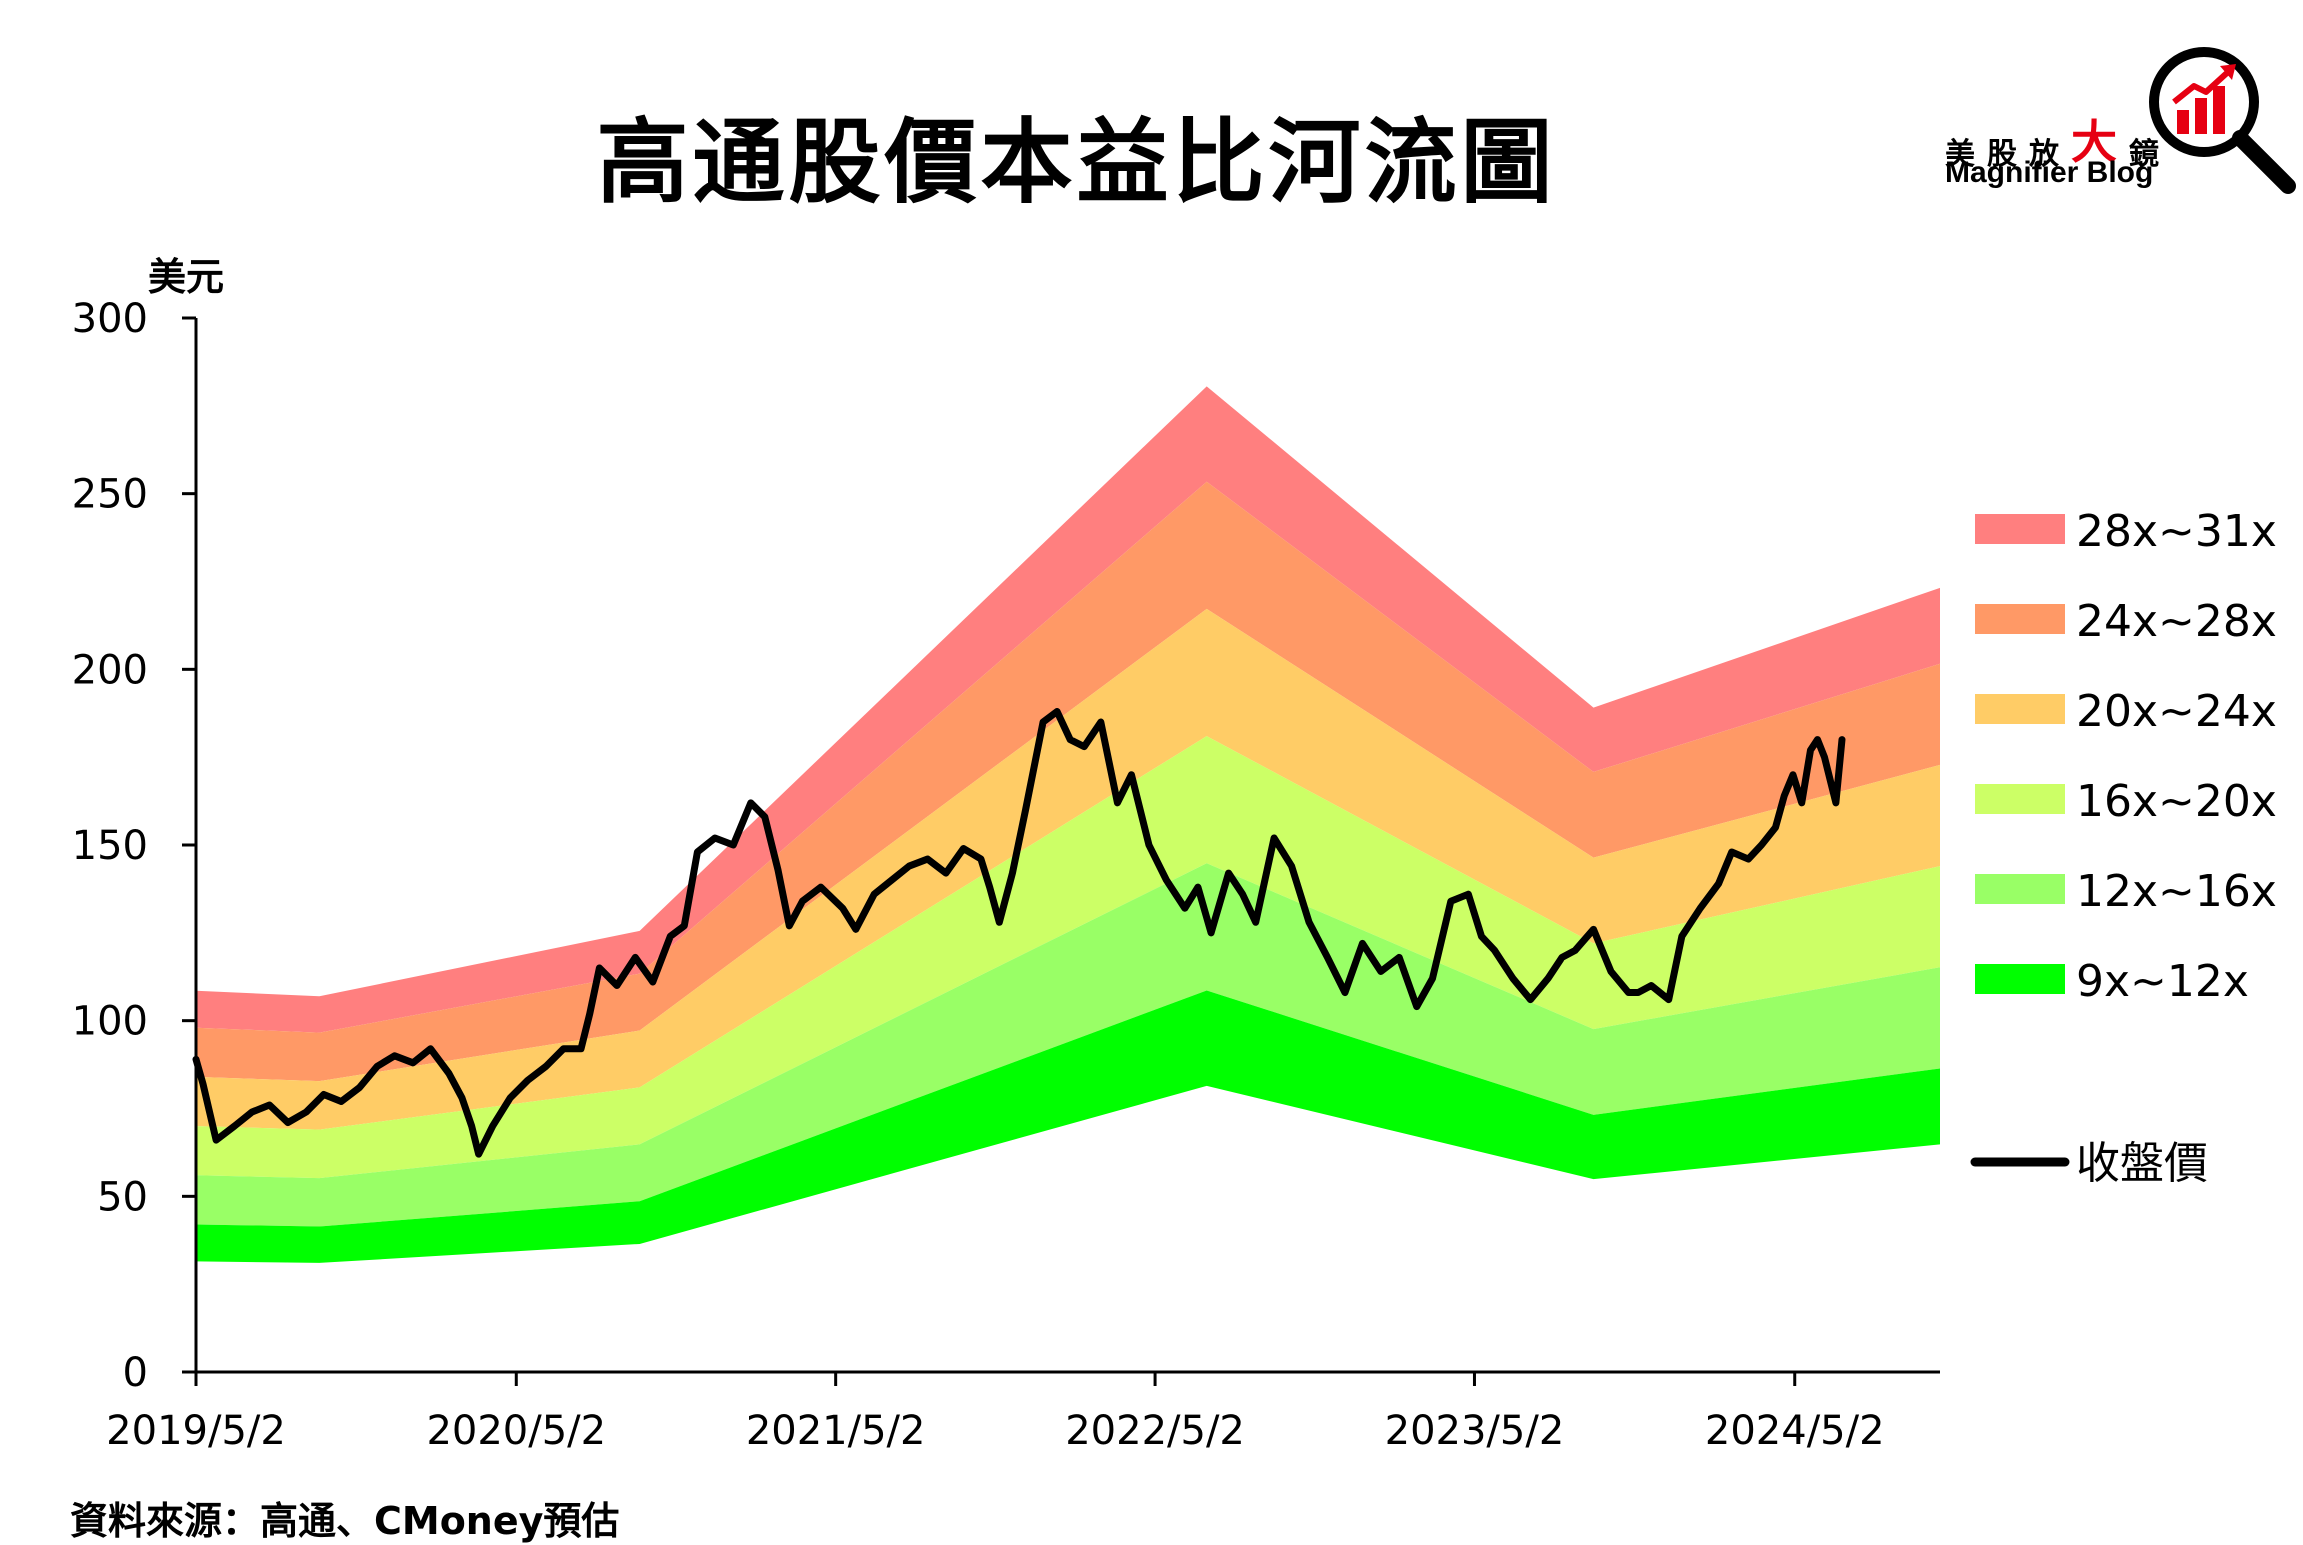  I want to click on band-9x~12x, so click(1068, 1126).